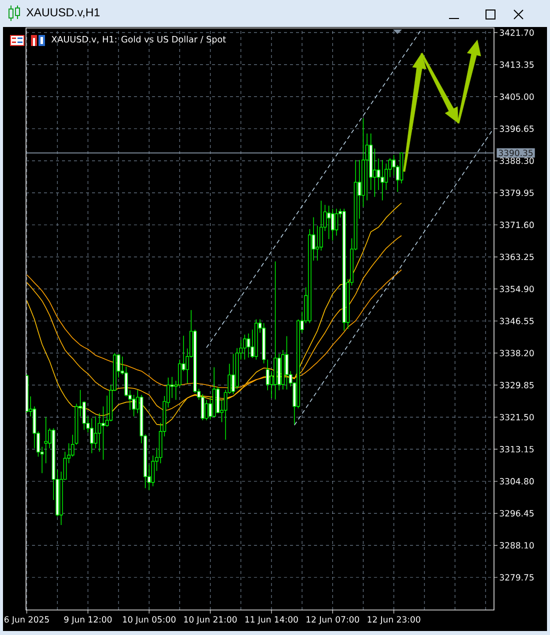  Describe the element at coordinates (517, 449) in the screenshot. I see `y-tick-label: 3313.15` at that location.